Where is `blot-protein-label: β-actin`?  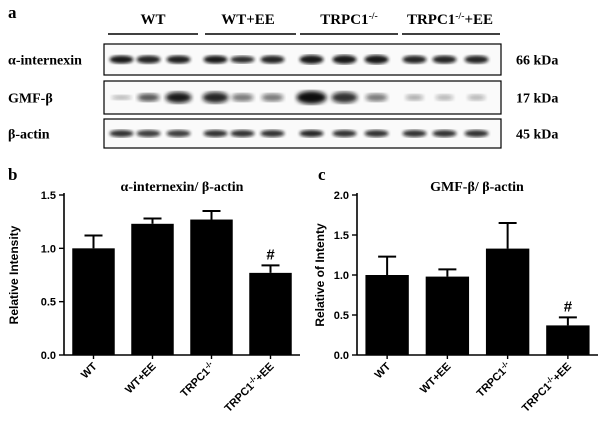
blot-protein-label: β-actin is located at coordinates (29, 135).